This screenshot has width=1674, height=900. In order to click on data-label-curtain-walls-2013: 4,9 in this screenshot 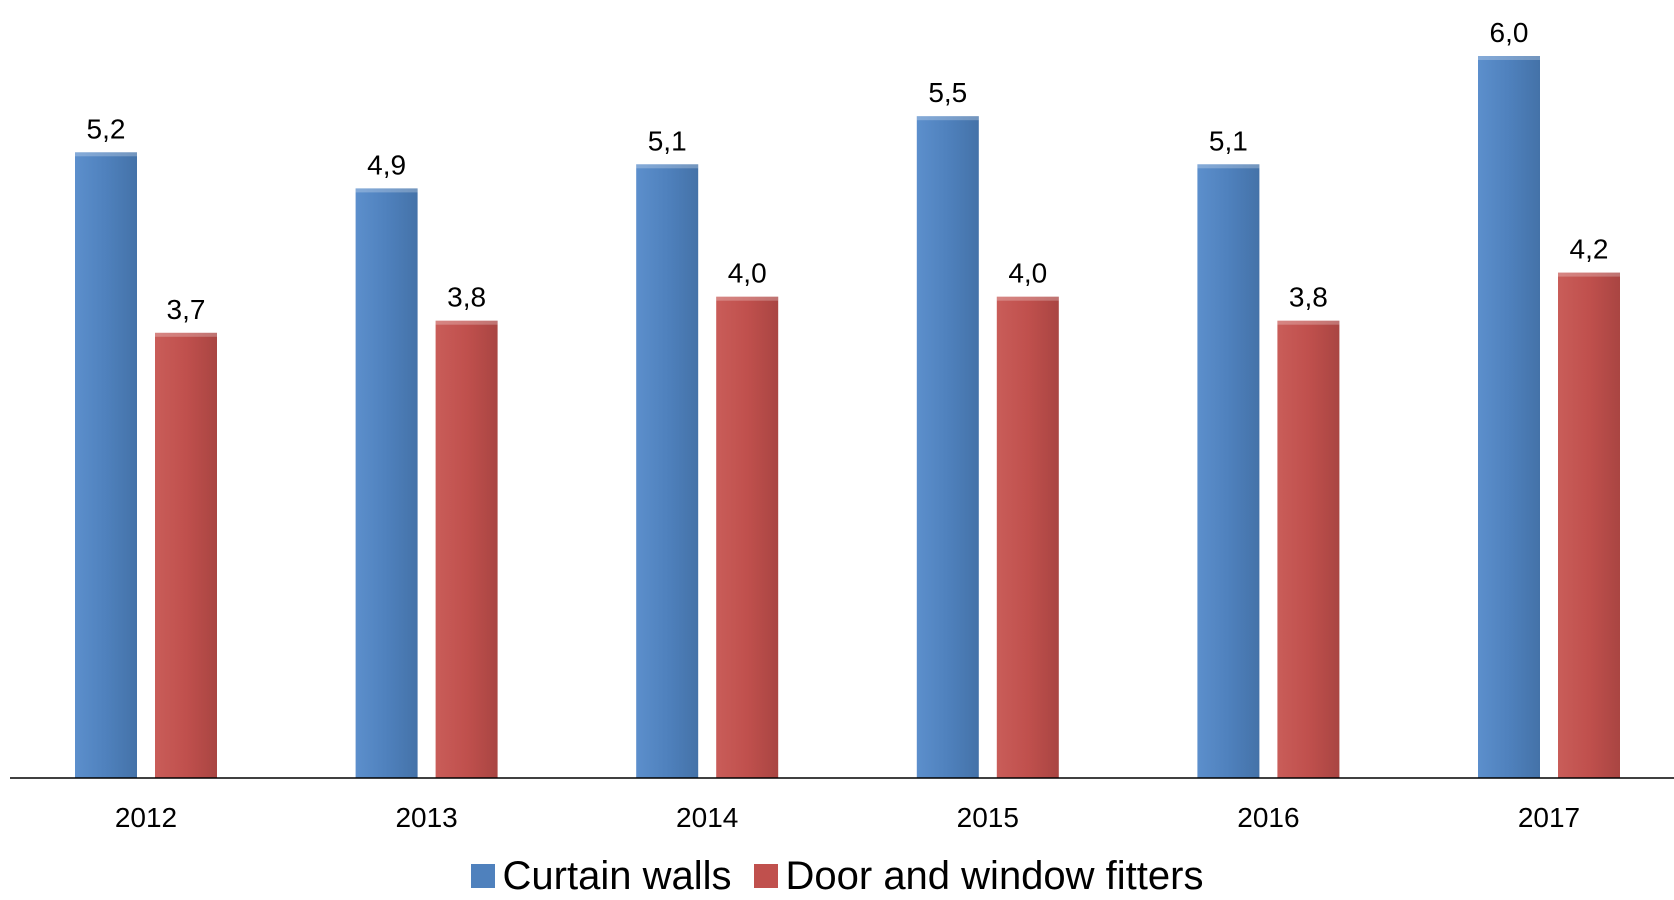, I will do `click(386, 164)`.